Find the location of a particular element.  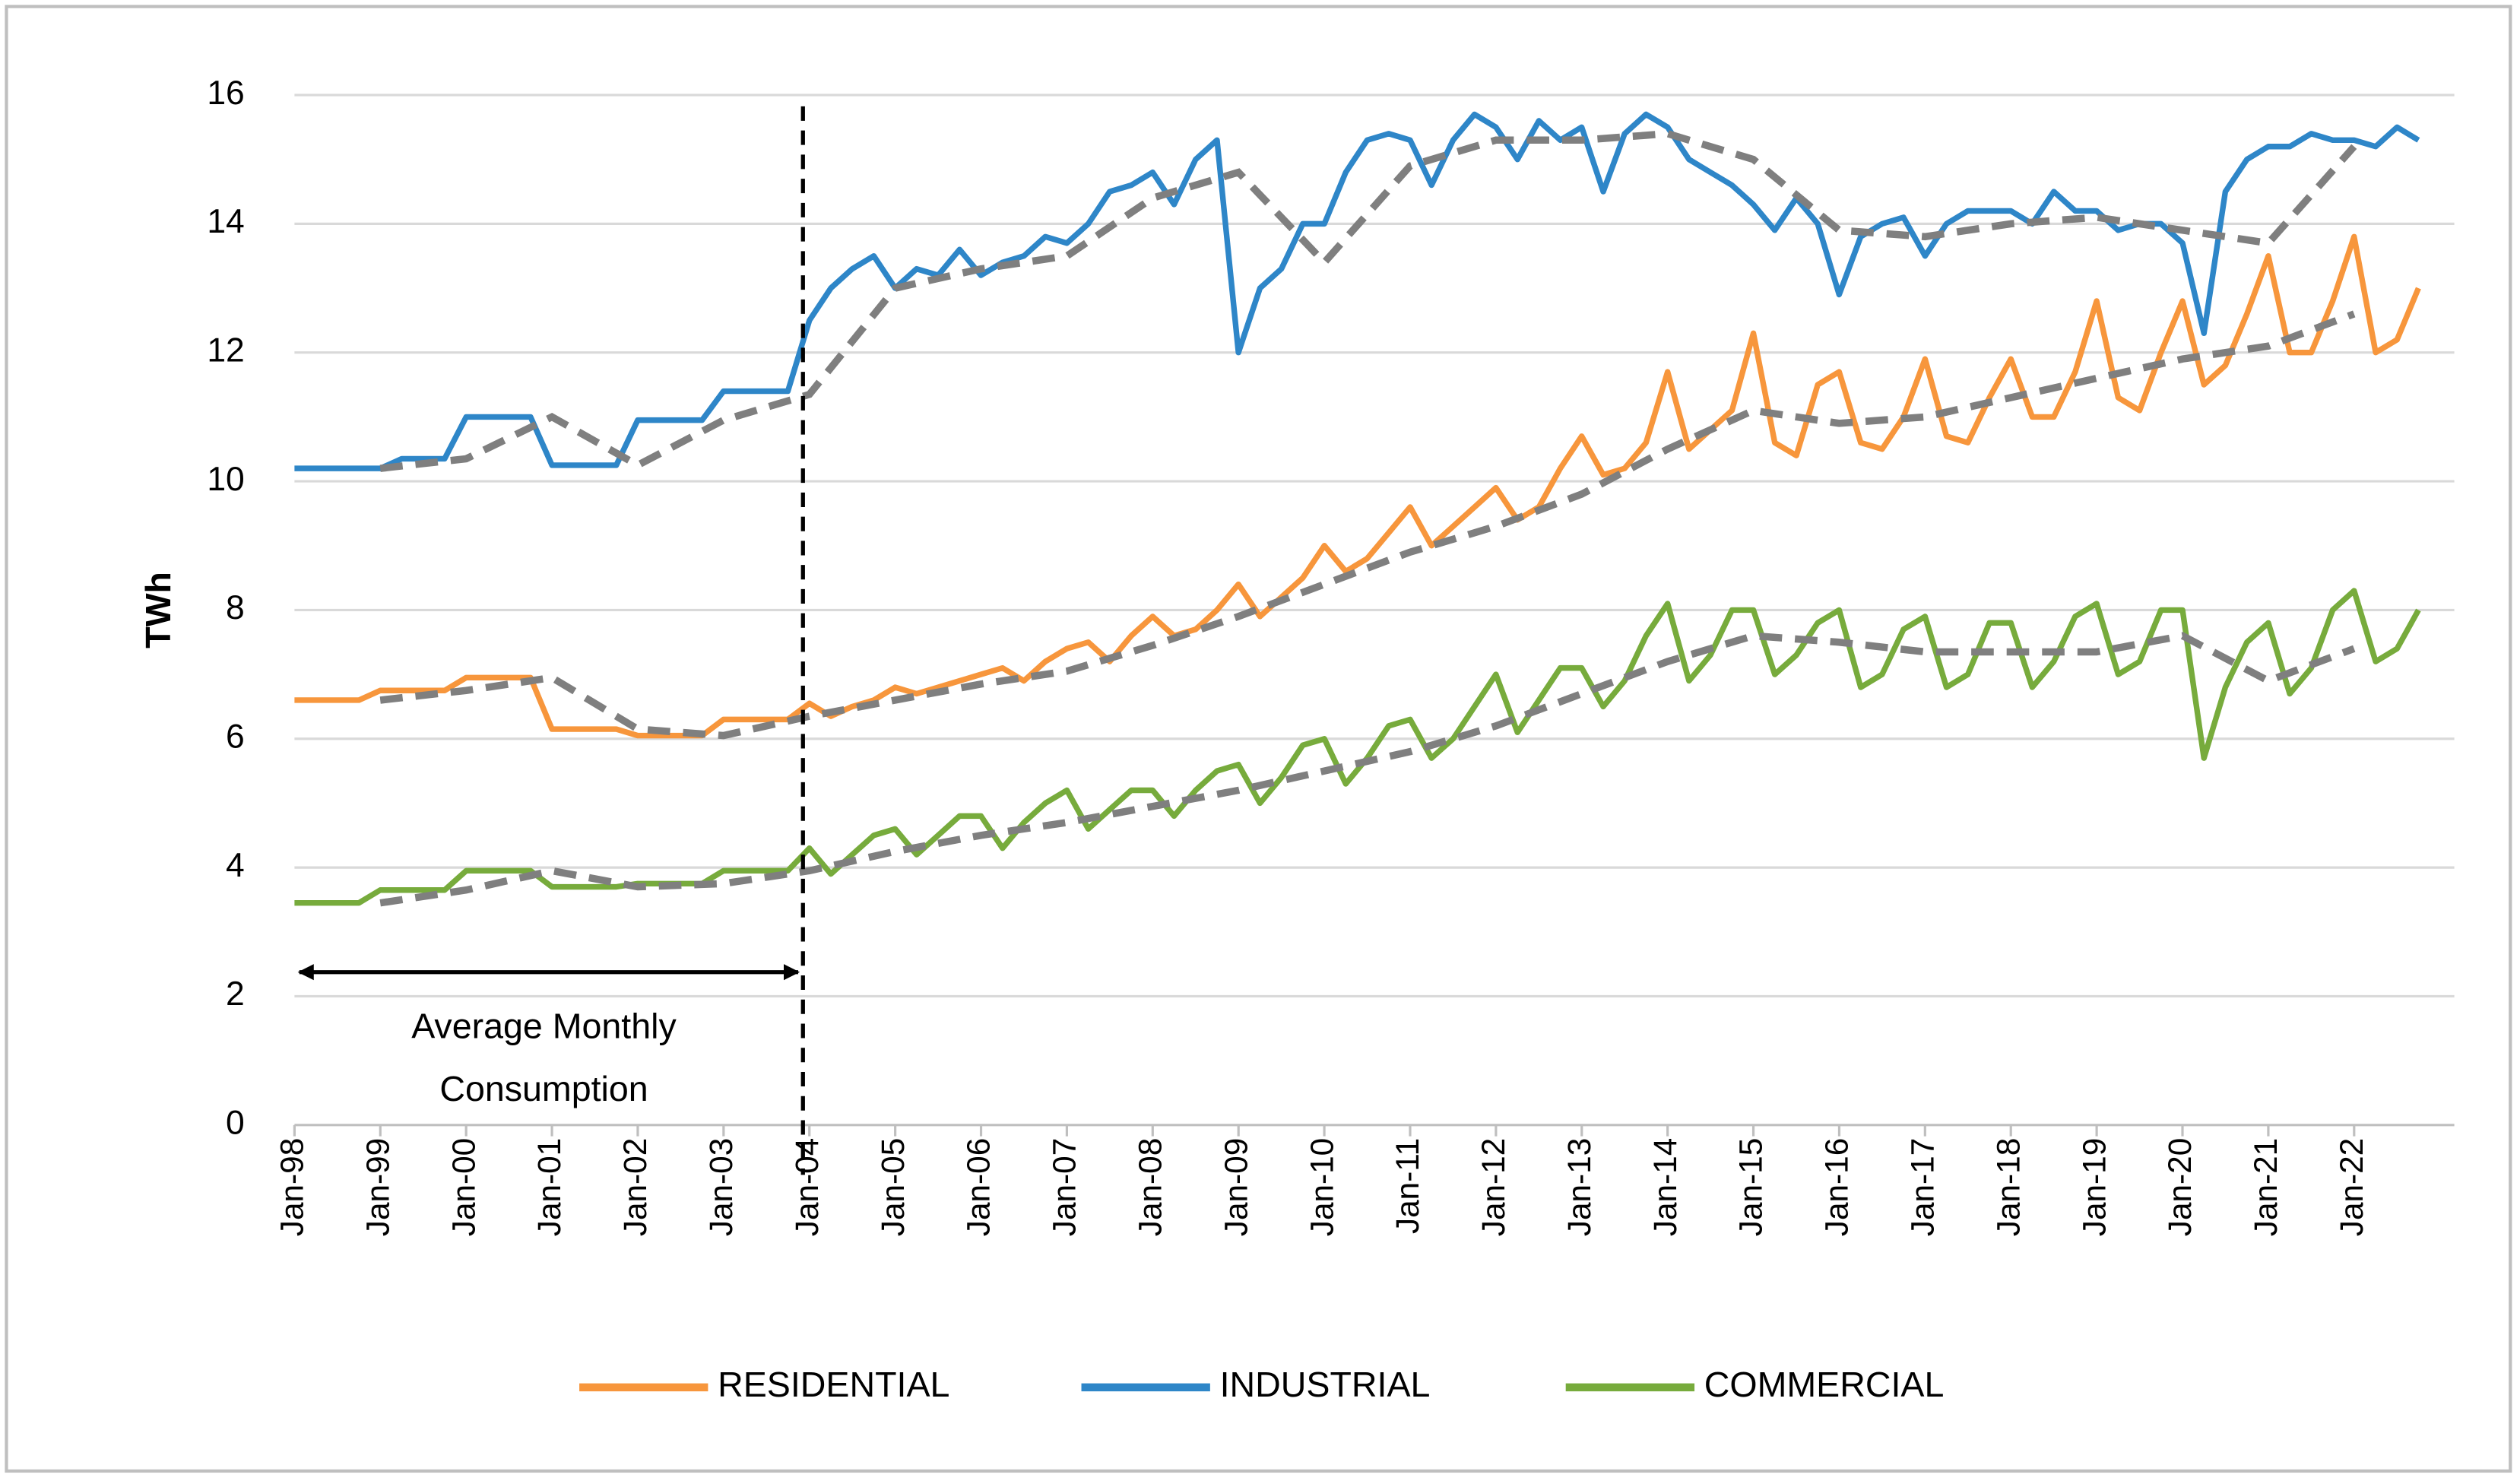

y-tick-label: 14 is located at coordinates (225, 221).